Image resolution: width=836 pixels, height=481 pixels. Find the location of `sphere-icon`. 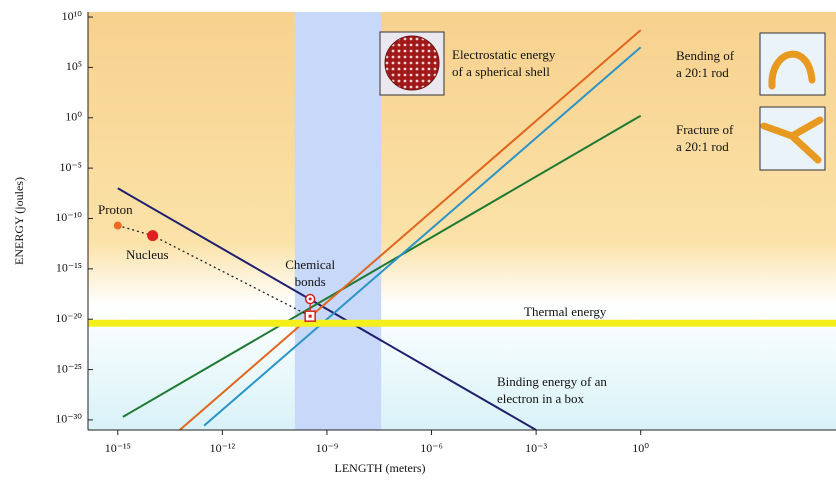

sphere-icon is located at coordinates (412, 63).